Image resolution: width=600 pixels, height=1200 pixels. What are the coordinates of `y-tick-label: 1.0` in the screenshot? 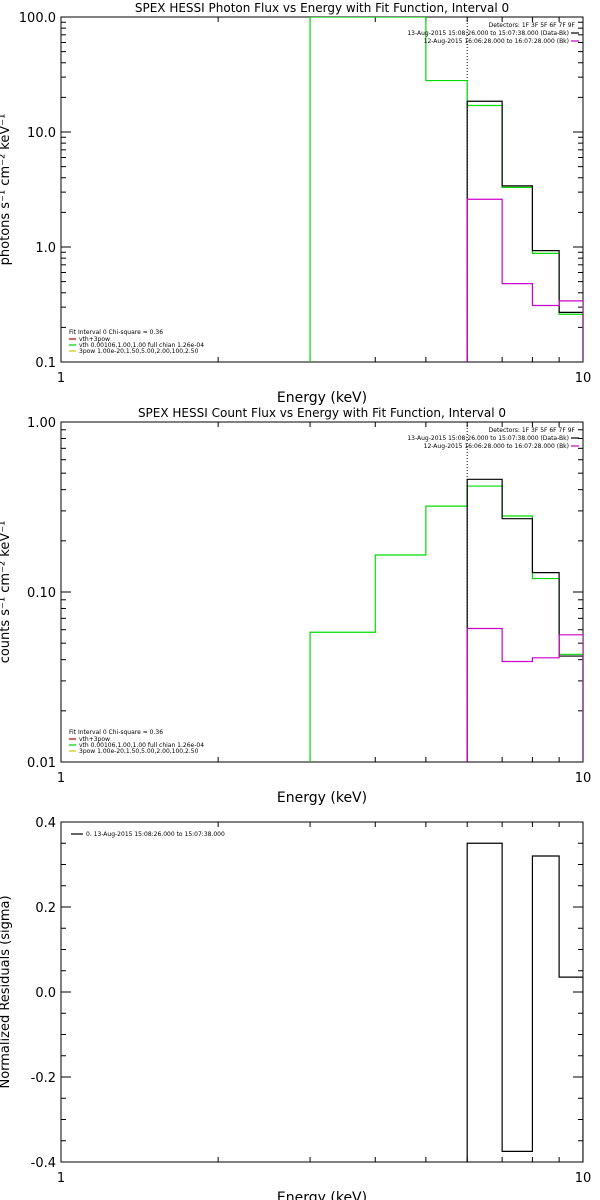 It's located at (45, 248).